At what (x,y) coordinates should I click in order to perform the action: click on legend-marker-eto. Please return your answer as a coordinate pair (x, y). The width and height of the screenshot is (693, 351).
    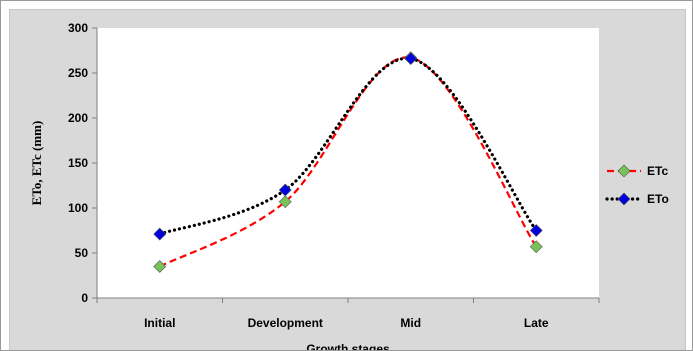
    Looking at the image, I should click on (624, 199).